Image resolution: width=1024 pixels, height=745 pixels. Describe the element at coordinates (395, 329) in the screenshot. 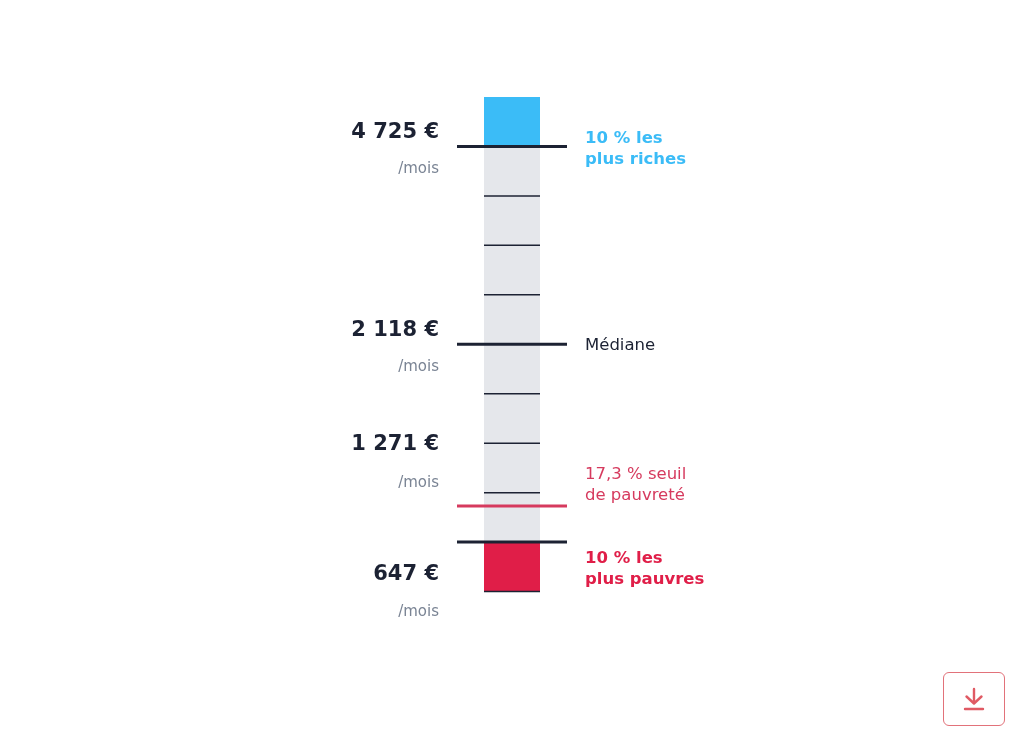

I see `text: 2 118 €` at that location.